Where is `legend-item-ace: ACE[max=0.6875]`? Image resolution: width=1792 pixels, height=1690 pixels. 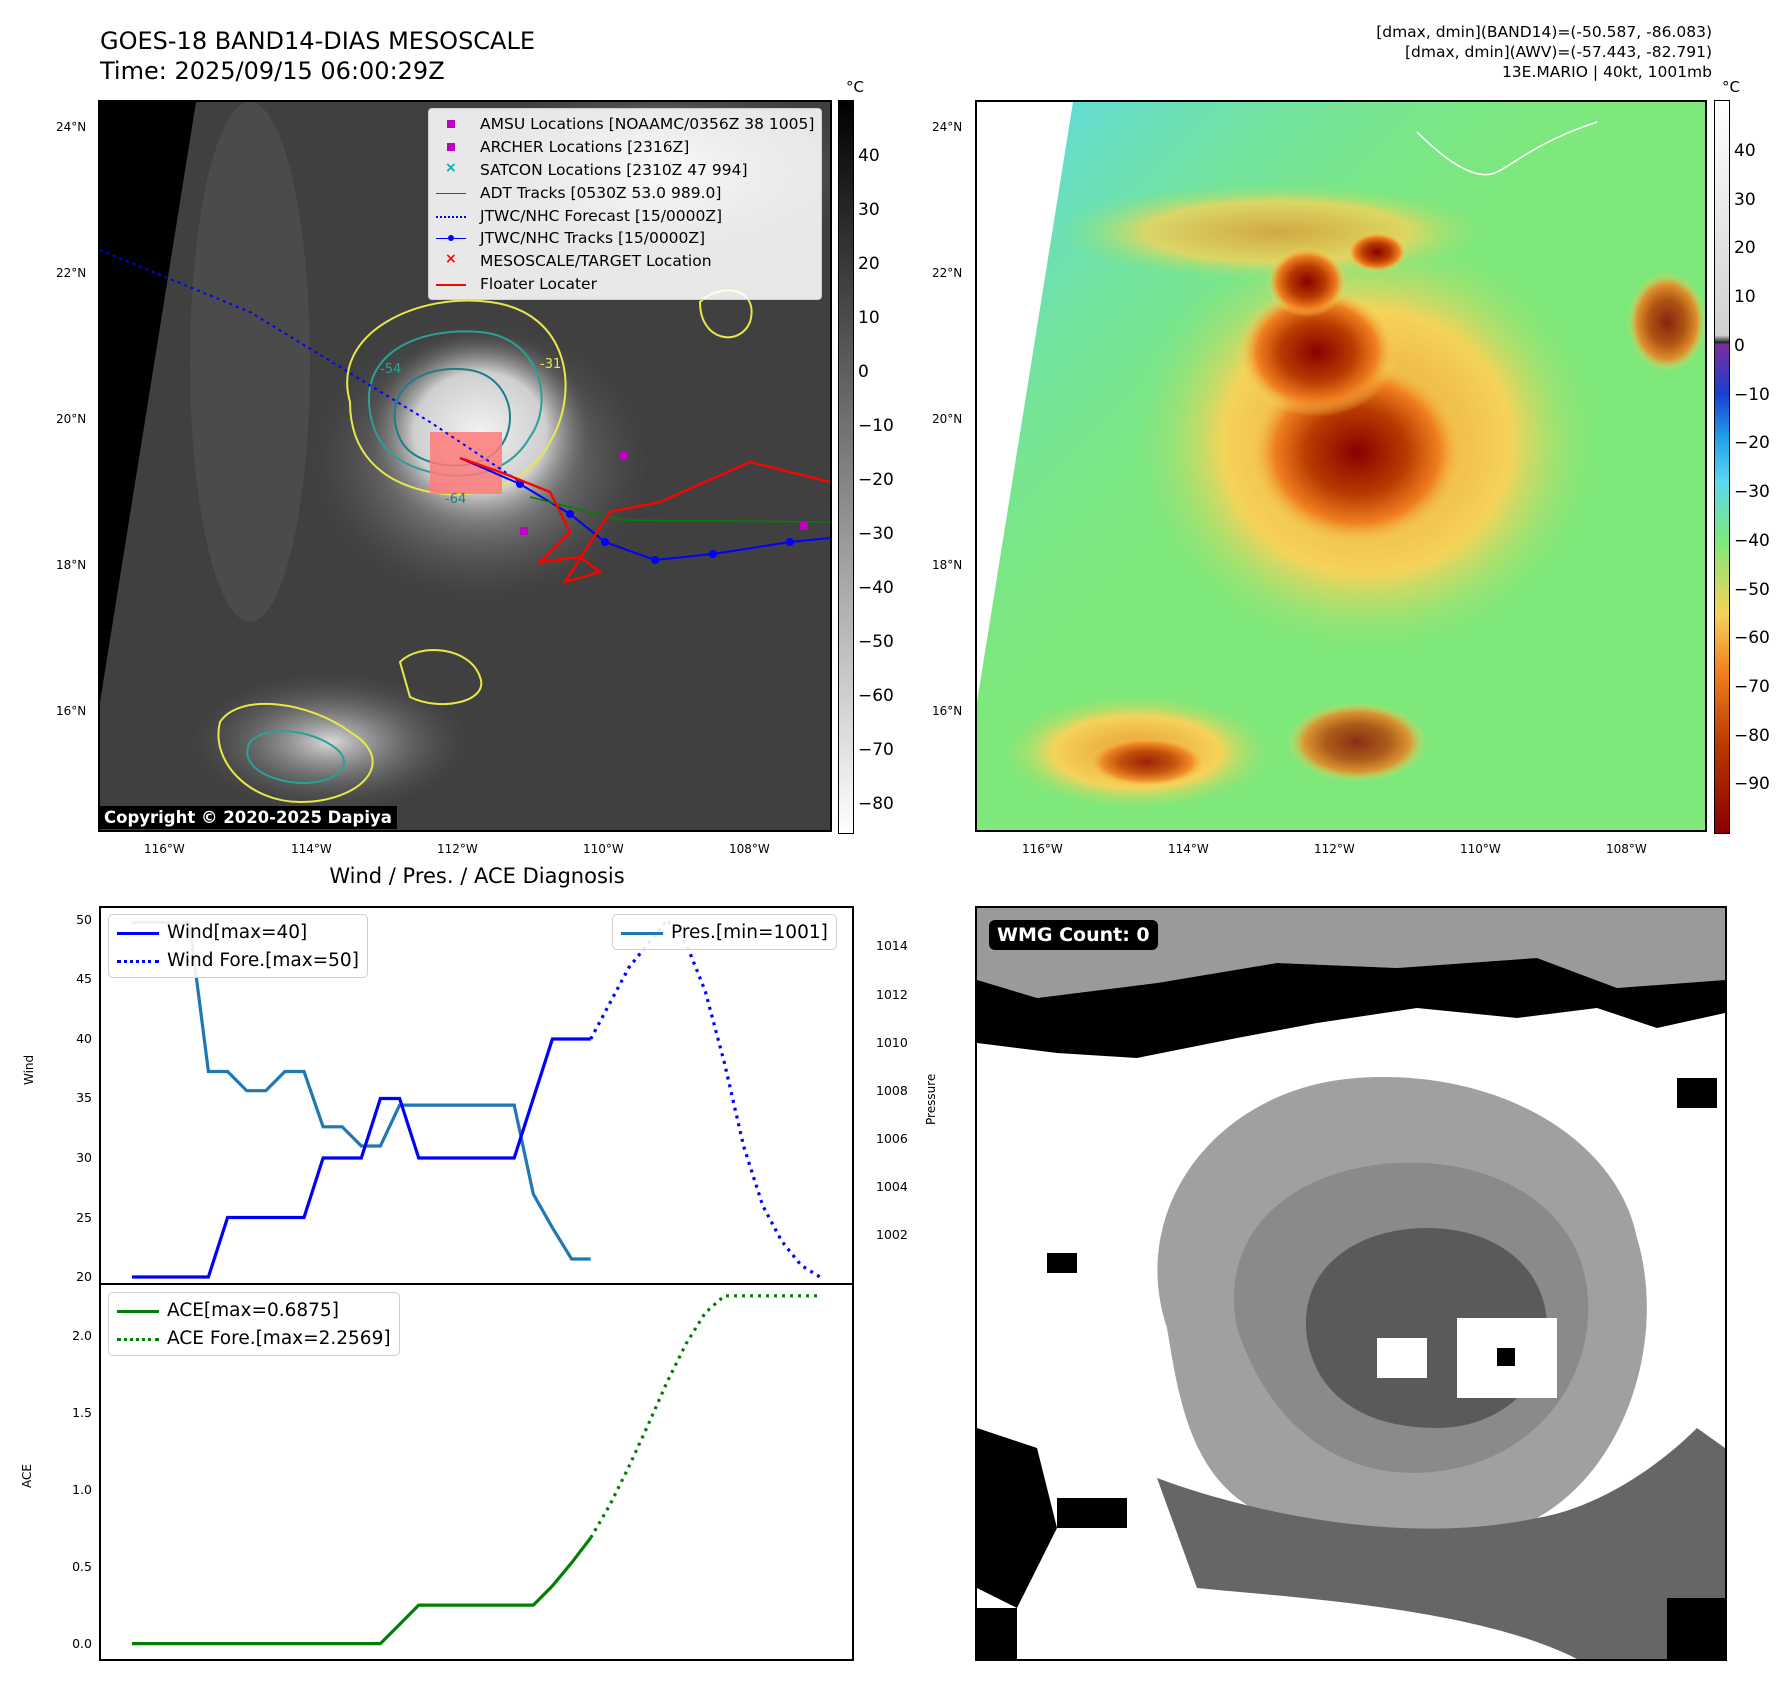
legend-item-ace: ACE[max=0.6875] is located at coordinates (254, 1310).